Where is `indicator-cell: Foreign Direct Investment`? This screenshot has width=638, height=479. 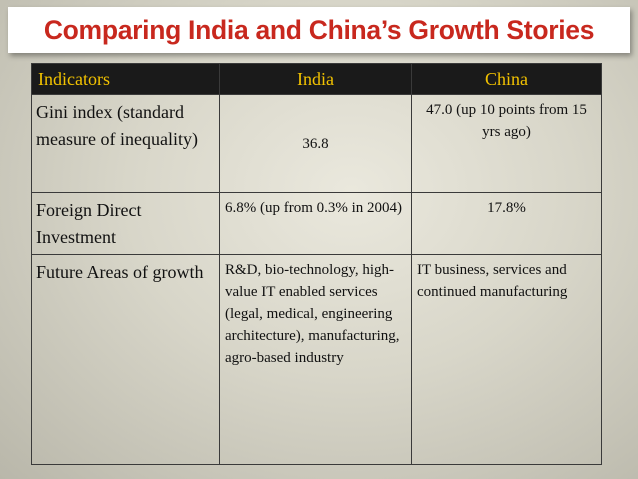
indicator-cell: Foreign Direct Investment is located at coordinates (125, 223).